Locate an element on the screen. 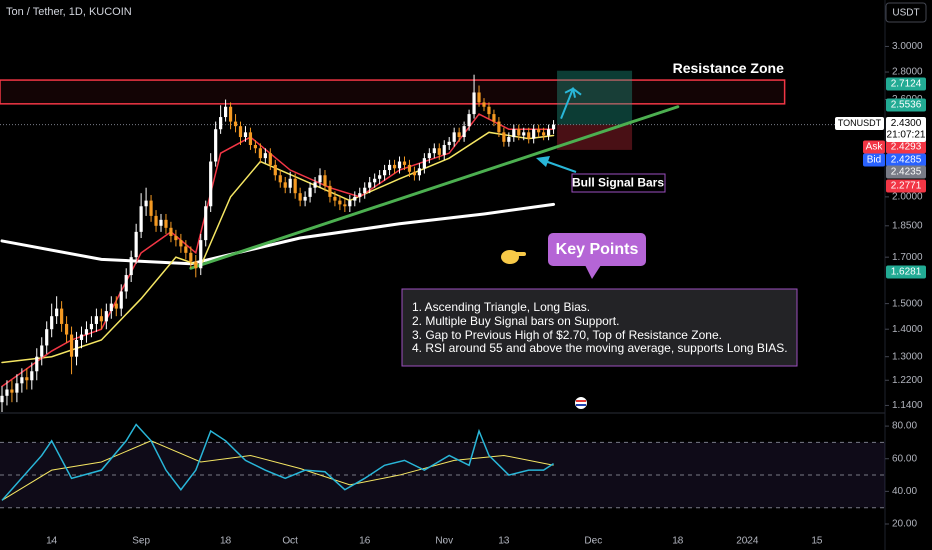 The height and width of the screenshot is (550, 932). note-line: 1. Ascending Triangle, Long Bias. is located at coordinates (501, 307).